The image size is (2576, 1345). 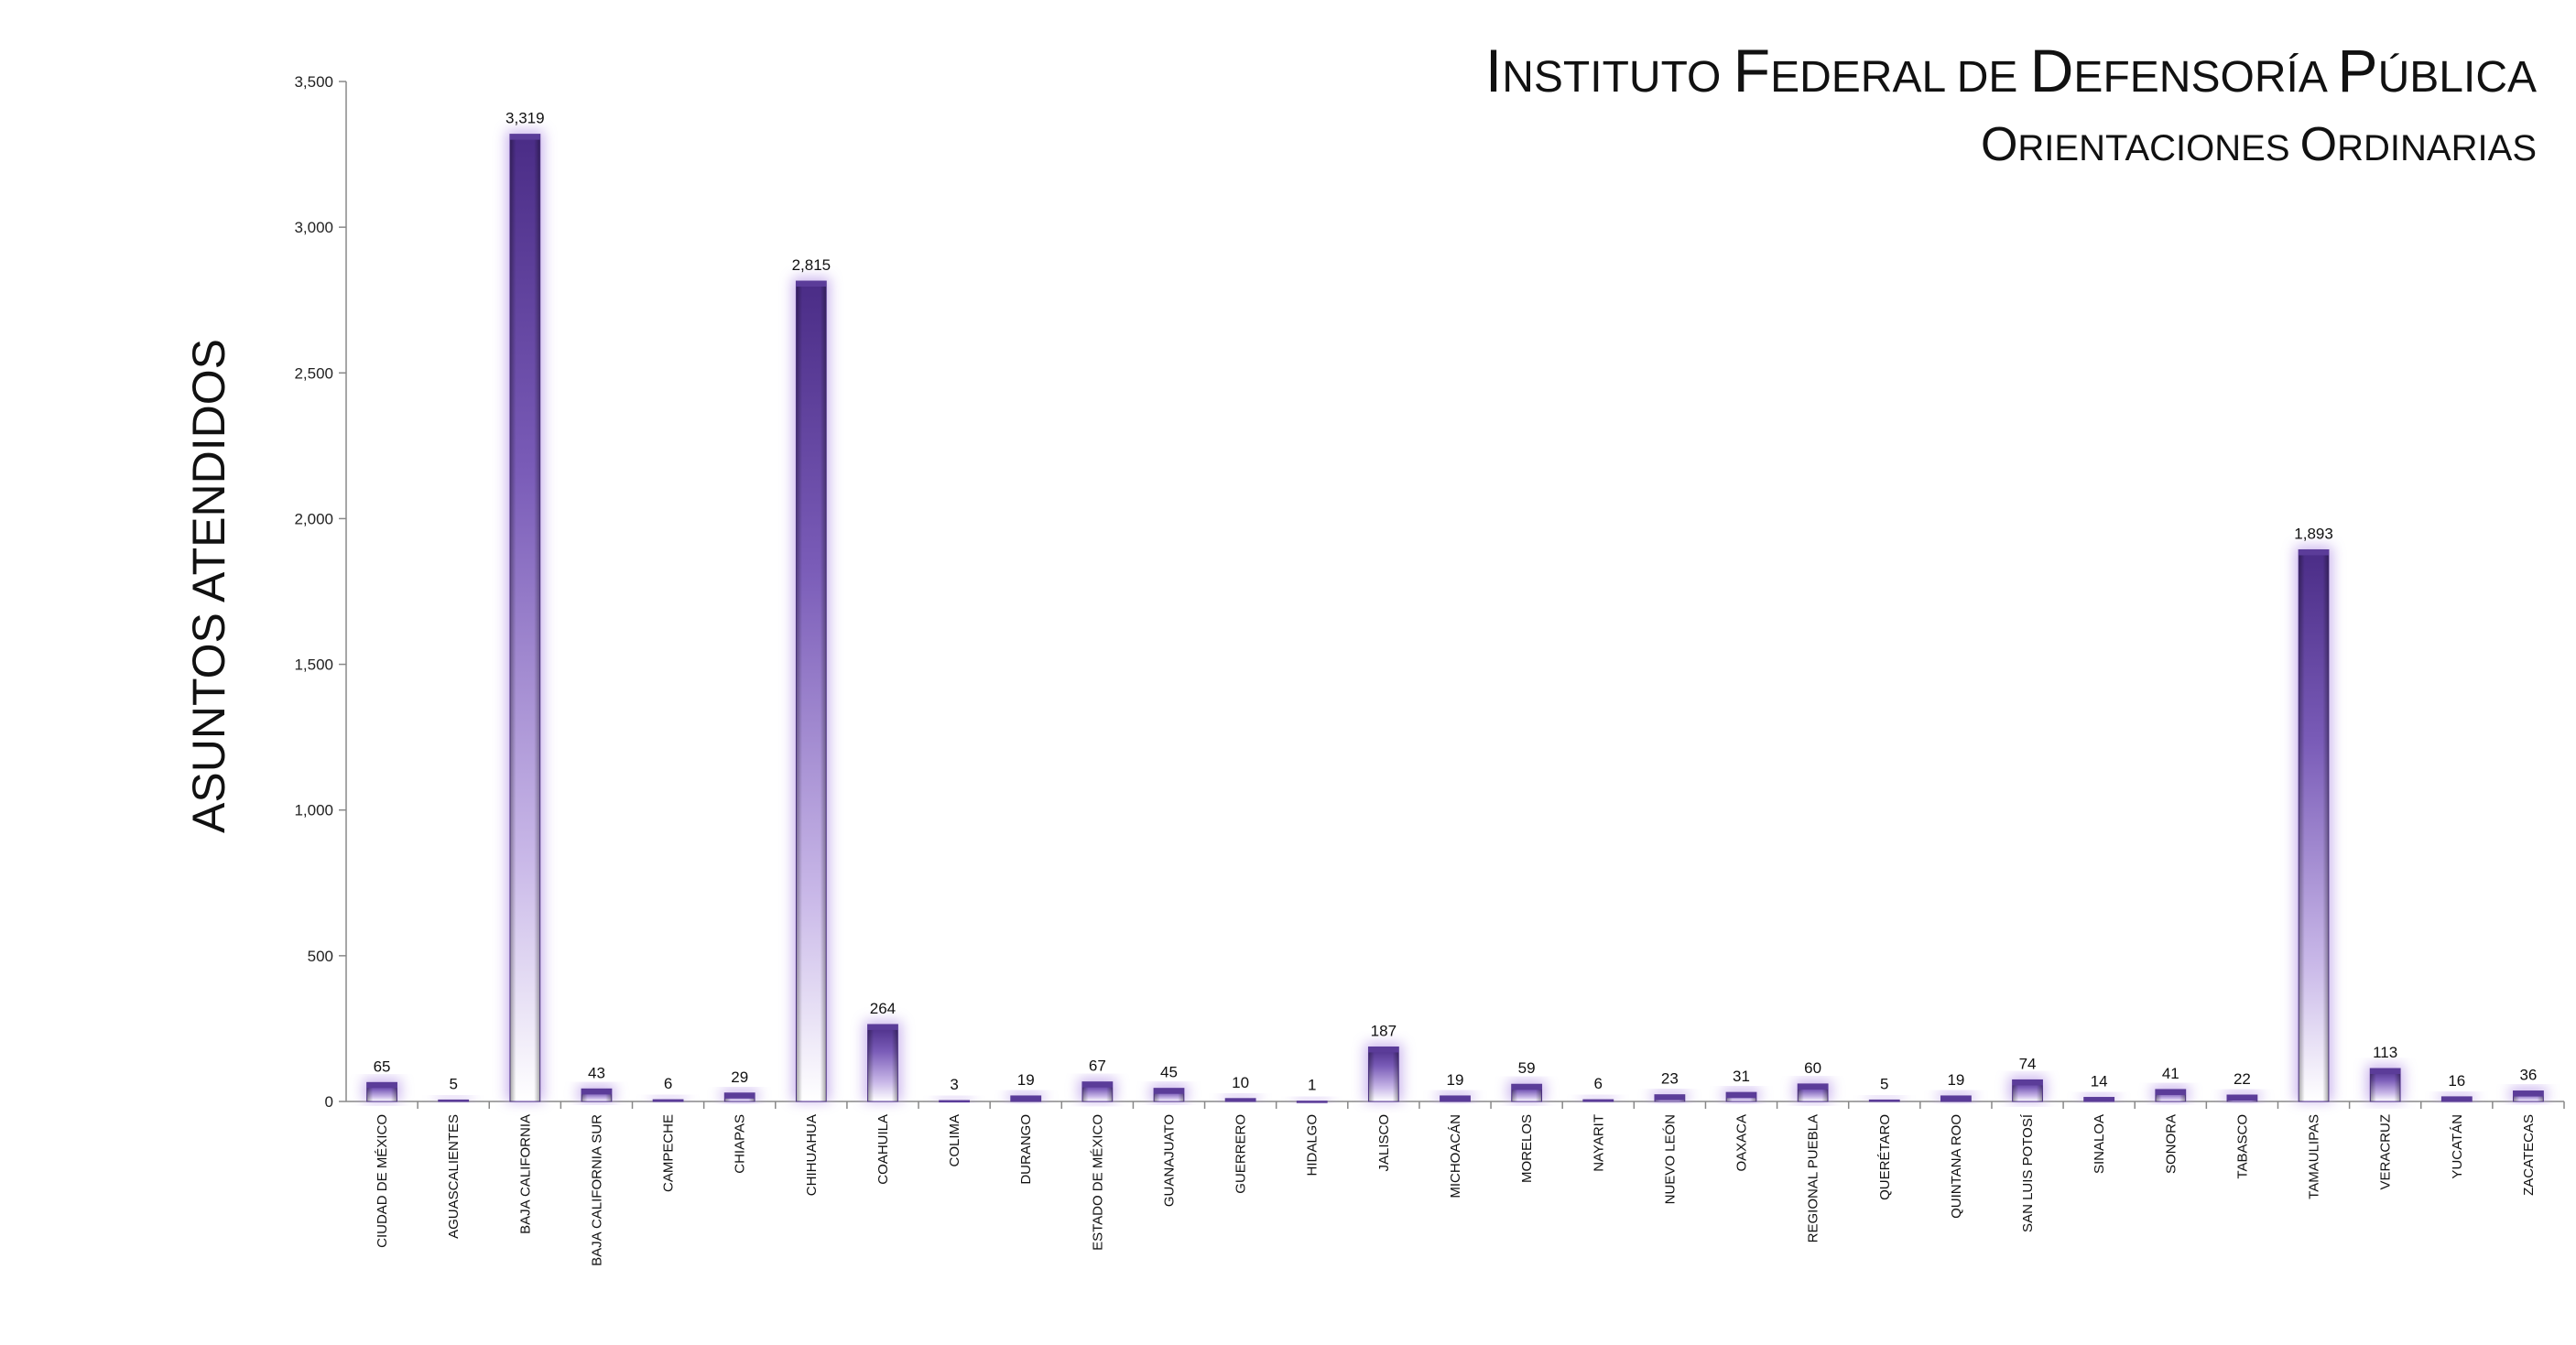 What do you see at coordinates (320, 956) in the screenshot?
I see `y-tick-label: 500` at bounding box center [320, 956].